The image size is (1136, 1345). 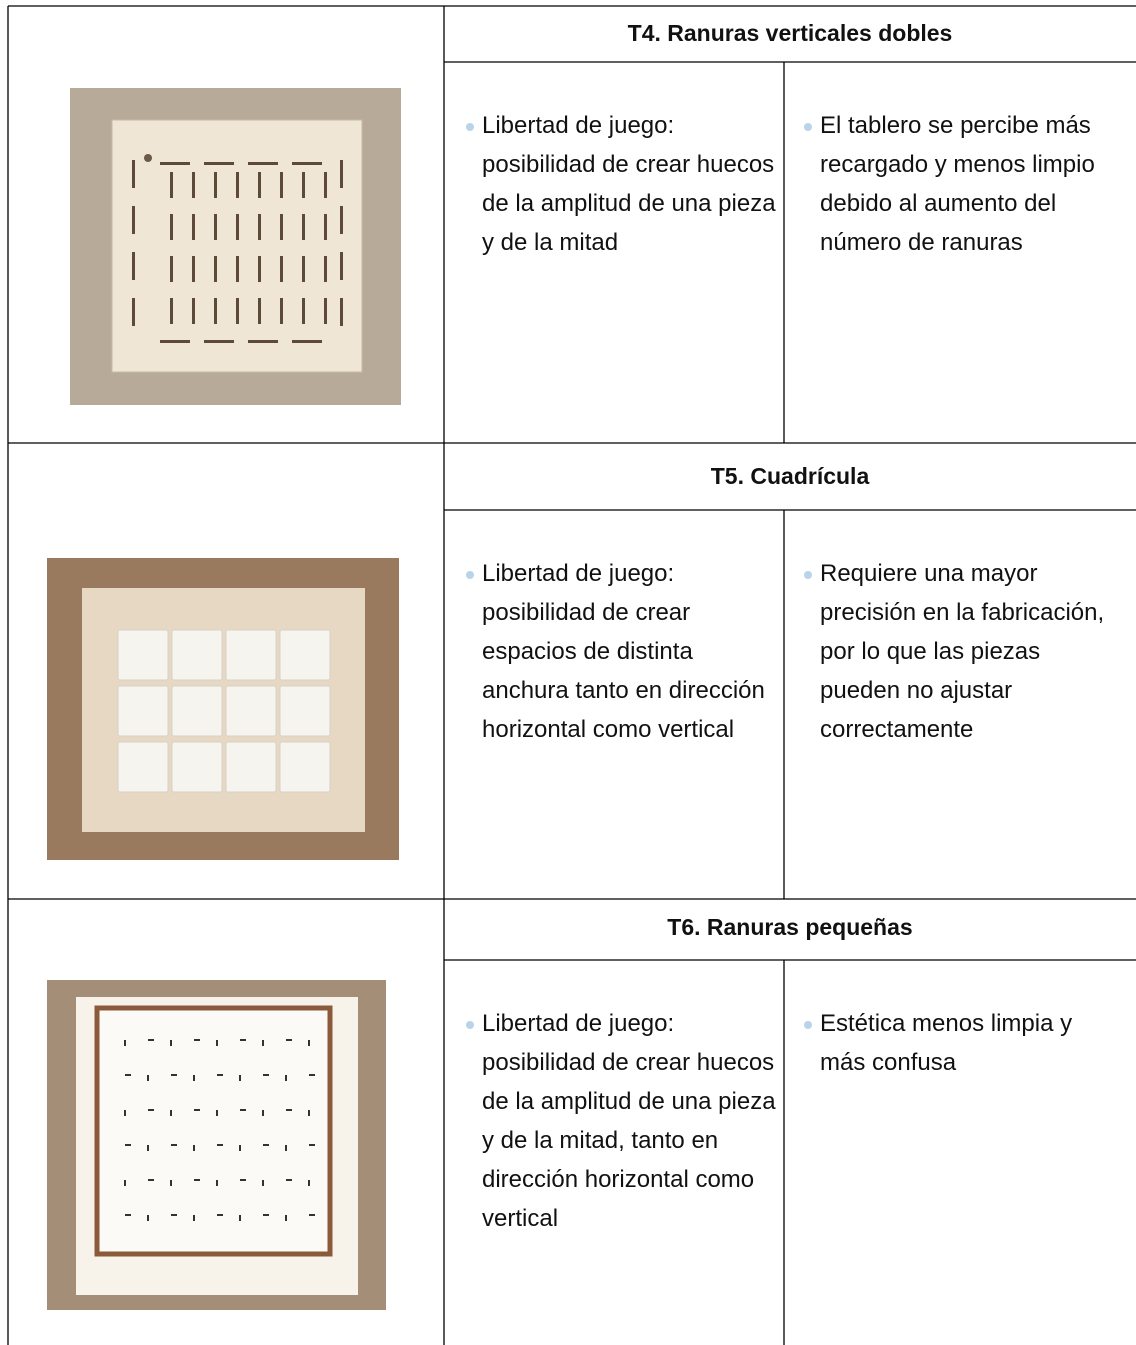 What do you see at coordinates (235, 246) in the screenshot?
I see `photo-board-t4` at bounding box center [235, 246].